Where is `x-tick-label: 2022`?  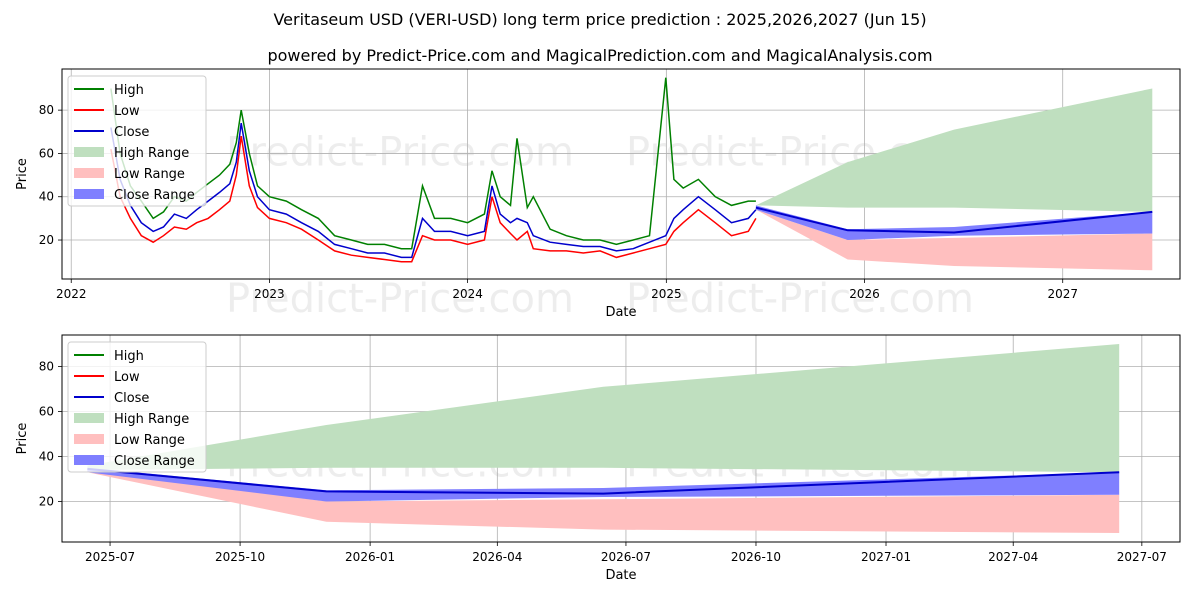
x-tick-label: 2022 is located at coordinates (71, 294).